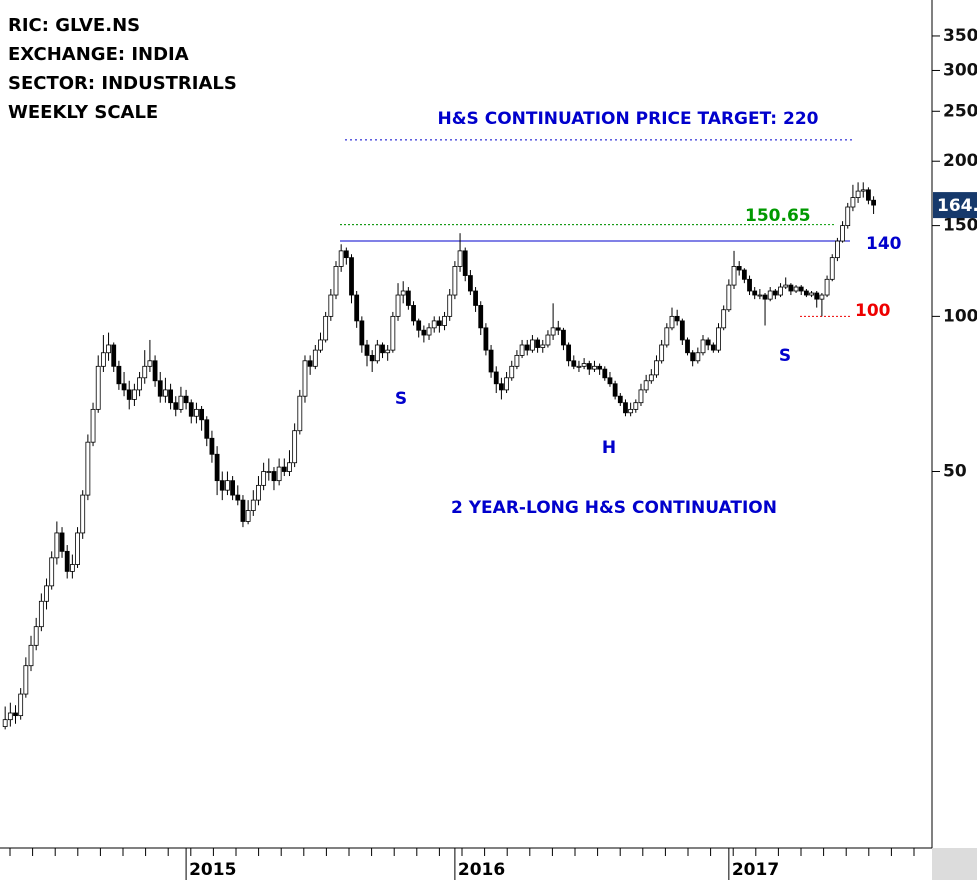 The width and height of the screenshot is (977, 880). I want to click on level-label: 140, so click(884, 244).